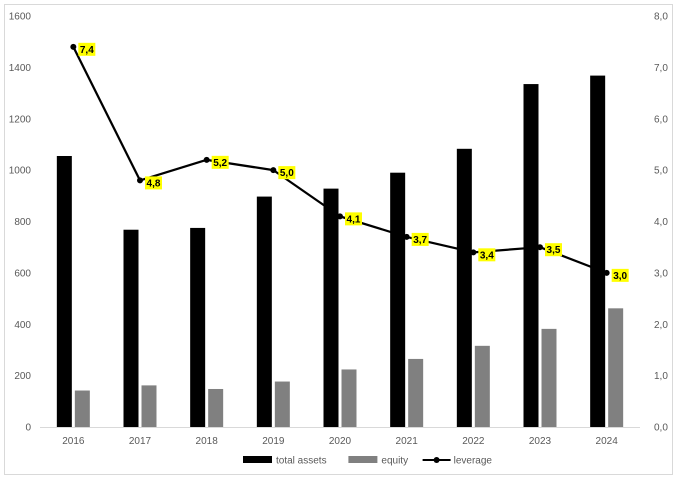  What do you see at coordinates (473, 461) in the screenshot?
I see `legend-label-leverage: leverage` at bounding box center [473, 461].